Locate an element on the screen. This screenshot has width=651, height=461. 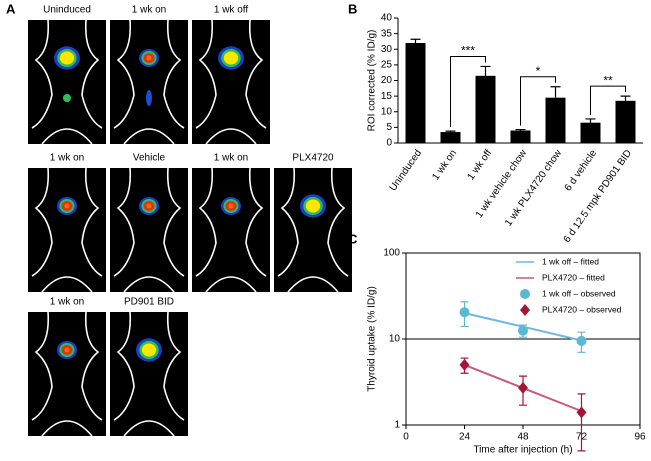
legend-label: PLX4720 – observed is located at coordinates (582, 309).